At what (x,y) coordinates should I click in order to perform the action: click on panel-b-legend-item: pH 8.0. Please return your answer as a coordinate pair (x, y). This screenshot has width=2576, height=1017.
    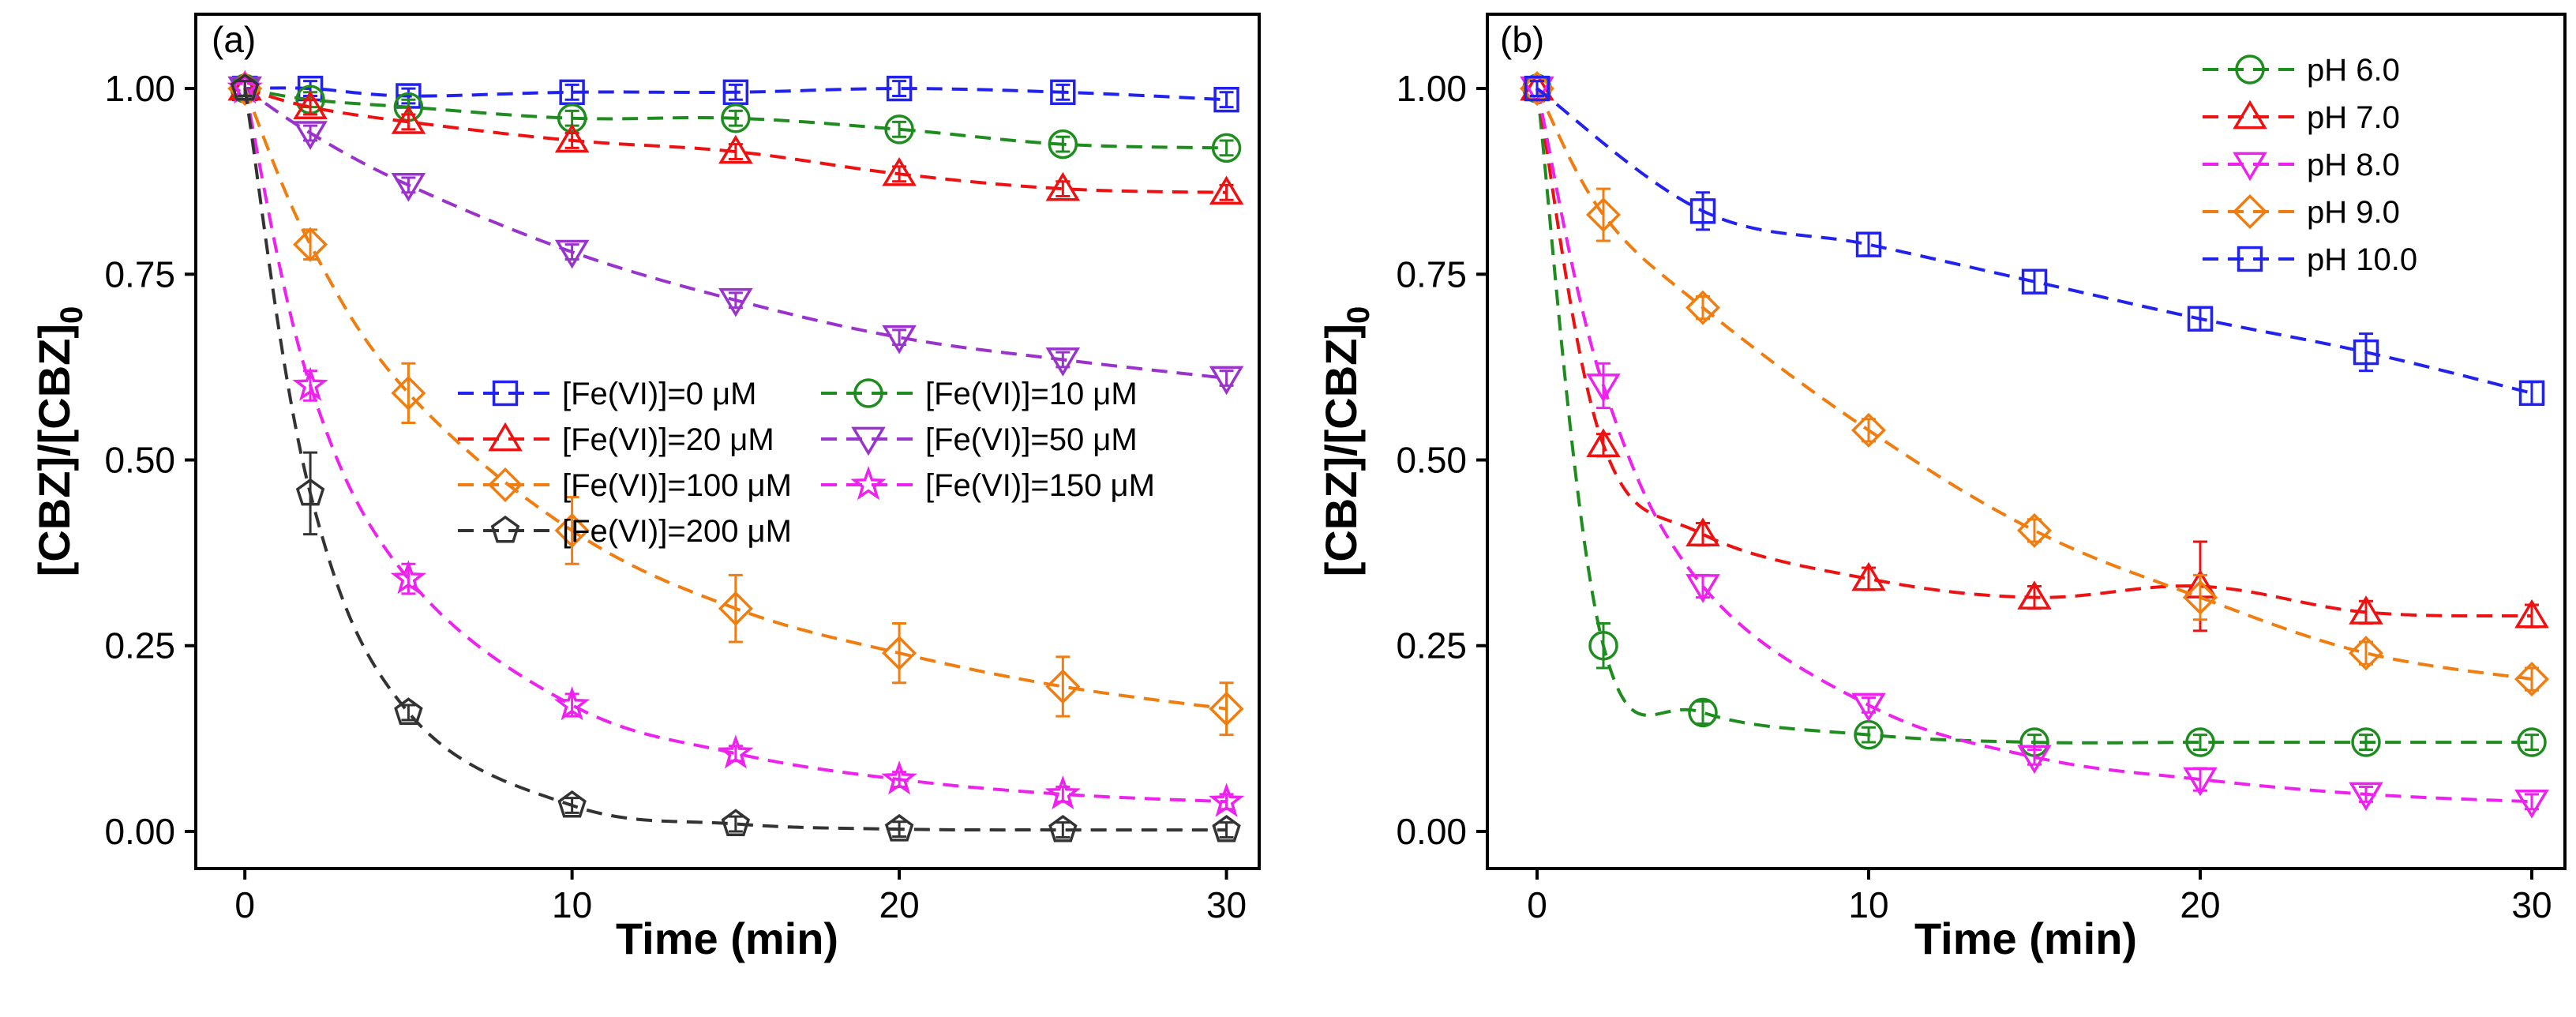
    Looking at the image, I should click on (2301, 165).